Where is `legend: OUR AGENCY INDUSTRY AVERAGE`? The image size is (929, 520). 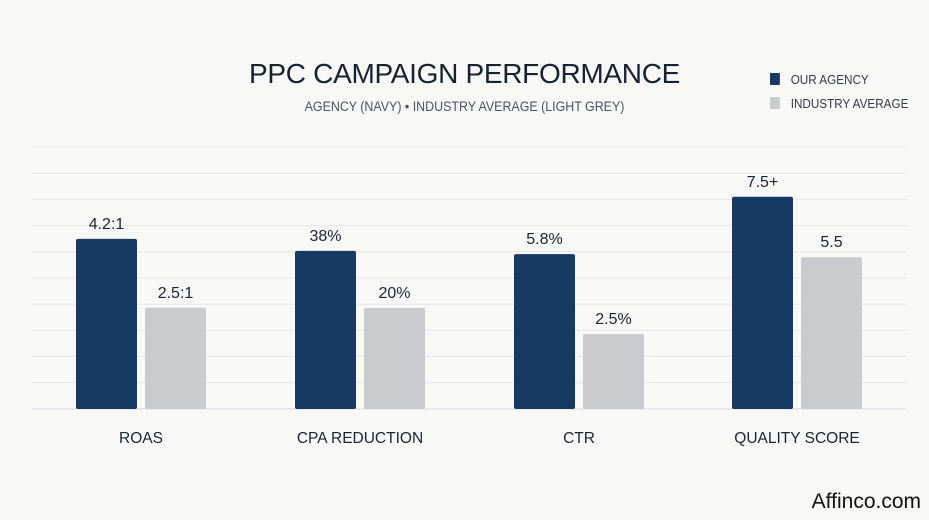
legend: OUR AGENCY INDUSTRY AVERAGE is located at coordinates (847, 91).